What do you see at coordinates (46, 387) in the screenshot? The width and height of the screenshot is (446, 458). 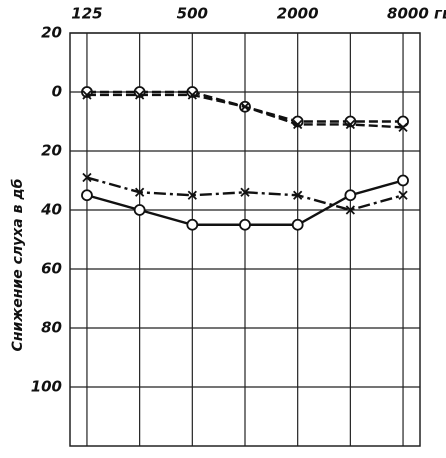 I see `y-tick-label: 100` at bounding box center [46, 387].